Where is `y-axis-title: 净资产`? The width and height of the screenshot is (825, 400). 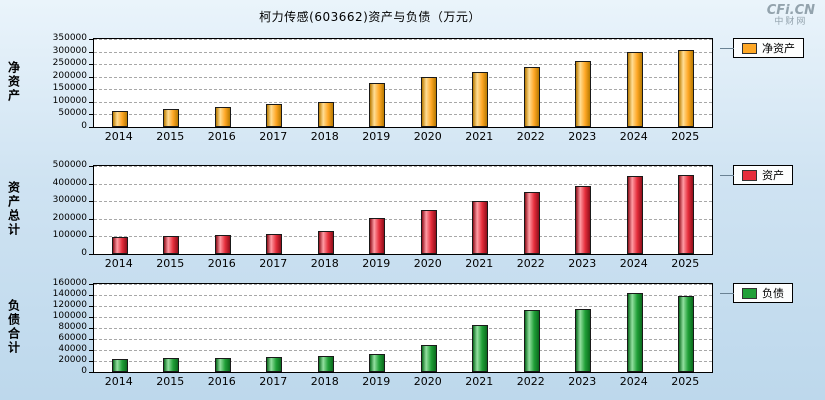 y-axis-title: 净资产 is located at coordinates (13, 82).